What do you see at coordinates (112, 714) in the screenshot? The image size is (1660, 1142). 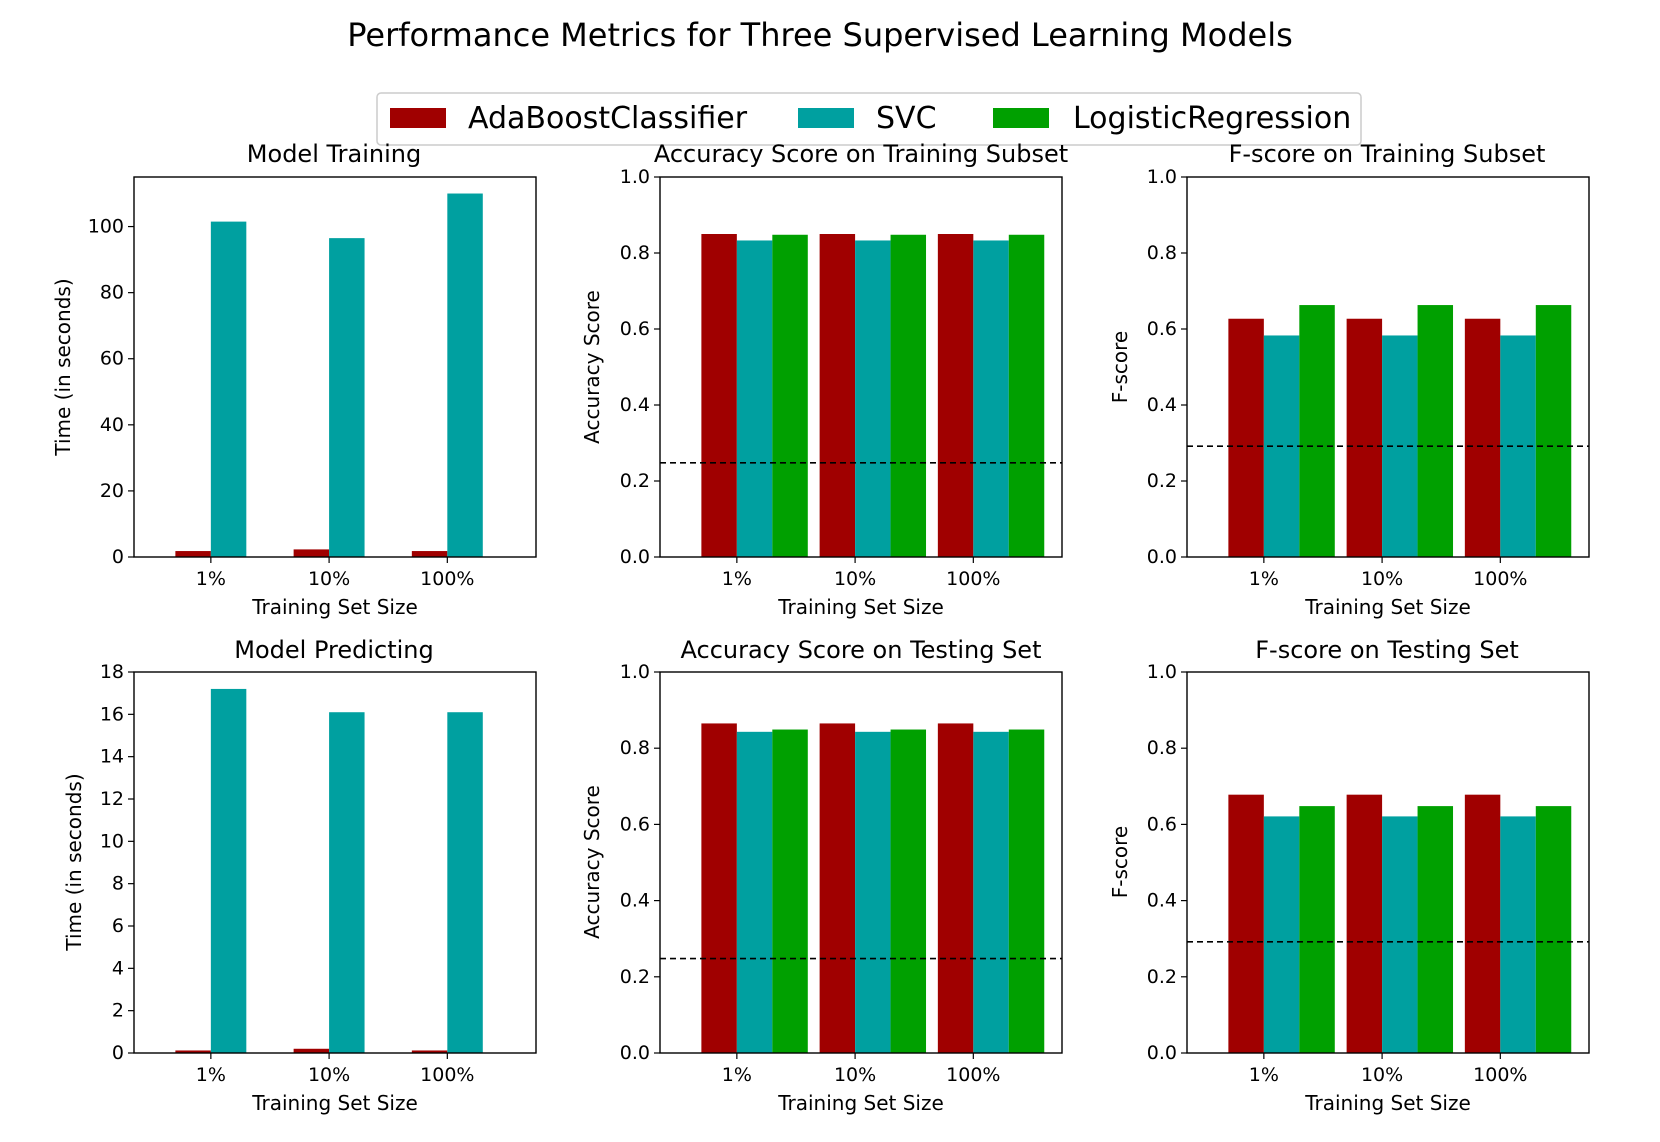 I see `y-tick-label: 16` at bounding box center [112, 714].